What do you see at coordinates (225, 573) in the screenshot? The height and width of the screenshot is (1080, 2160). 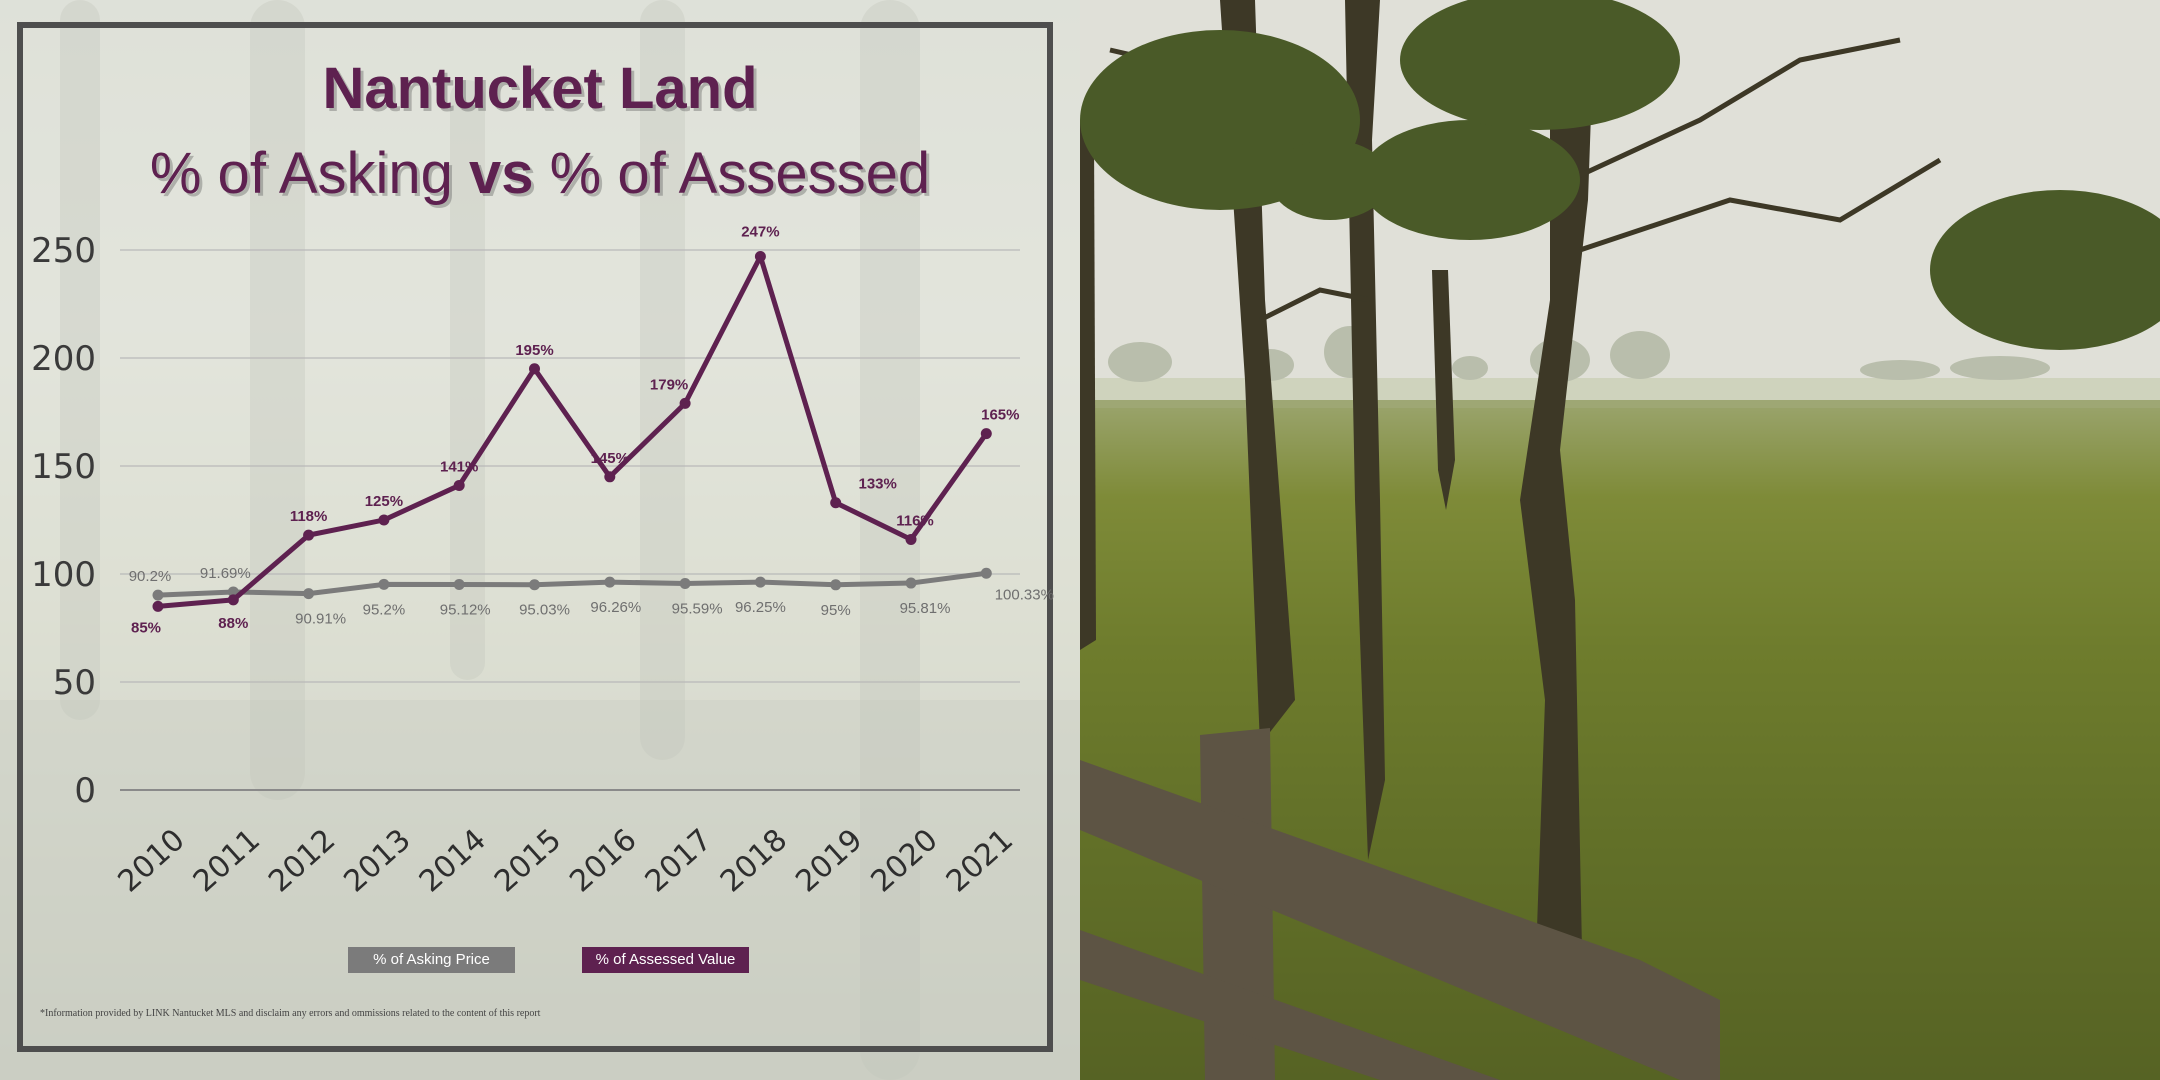 I see `asking-data-label: 91.69%` at bounding box center [225, 573].